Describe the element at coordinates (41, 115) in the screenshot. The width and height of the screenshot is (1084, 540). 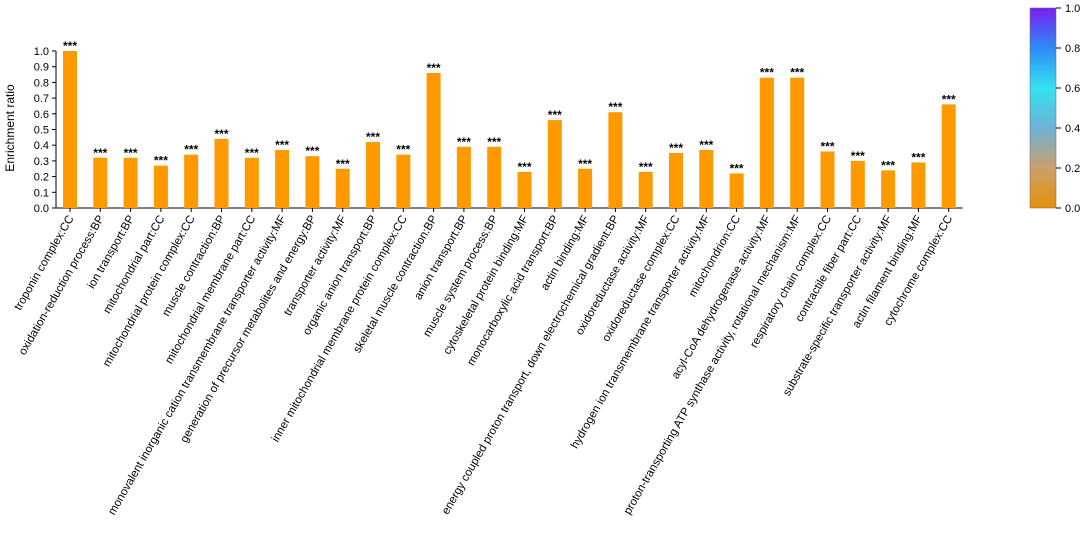
I see `y-tick-label: 0.6` at that location.